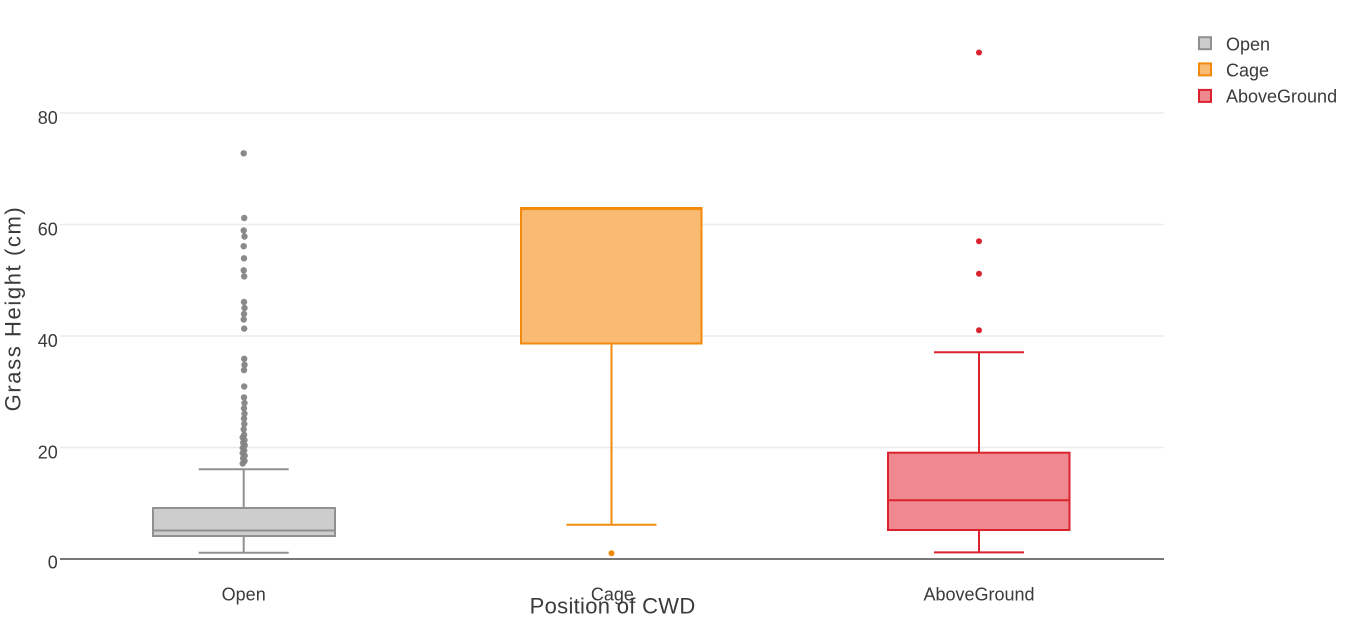 The height and width of the screenshot is (621, 1356). I want to click on svg-text: 80, so click(48, 118).